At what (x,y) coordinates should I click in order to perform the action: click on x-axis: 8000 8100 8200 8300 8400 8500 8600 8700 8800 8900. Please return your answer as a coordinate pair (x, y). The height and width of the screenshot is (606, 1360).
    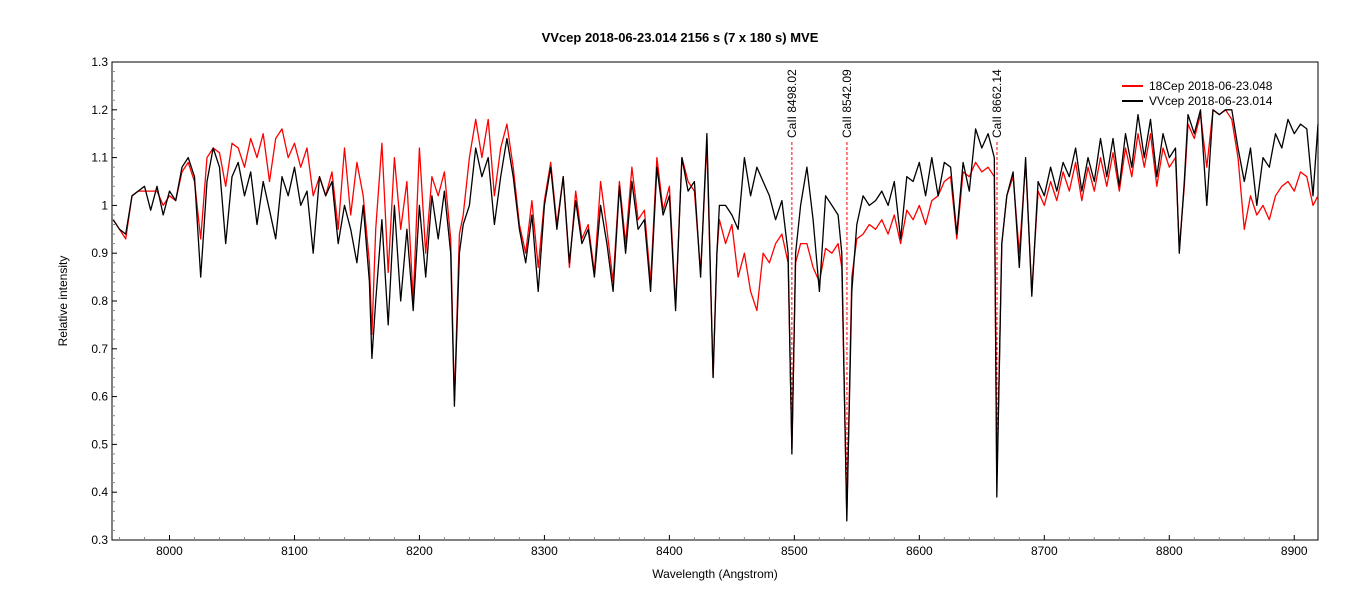
    Looking at the image, I should click on (713, 546).